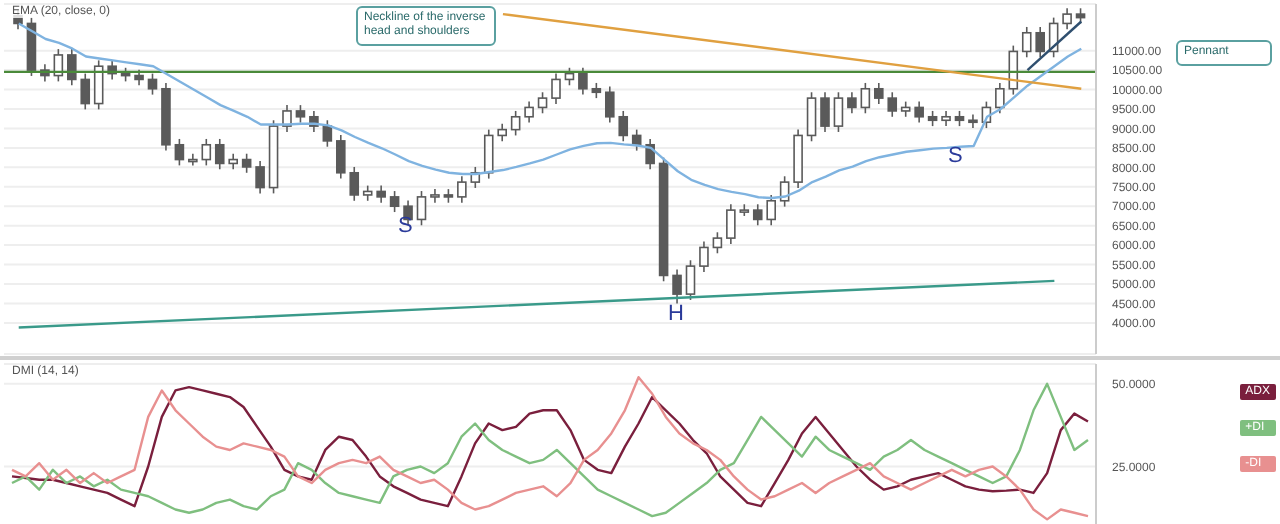 This screenshot has height=524, width=1280. Describe the element at coordinates (676, 314) in the screenshot. I see `annotation: H` at that location.